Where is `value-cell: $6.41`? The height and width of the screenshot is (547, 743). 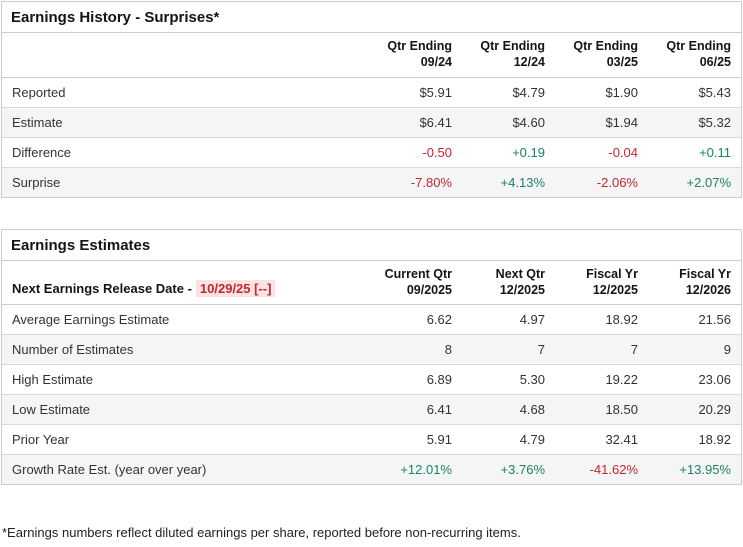
value-cell: $6.41 is located at coordinates (415, 121).